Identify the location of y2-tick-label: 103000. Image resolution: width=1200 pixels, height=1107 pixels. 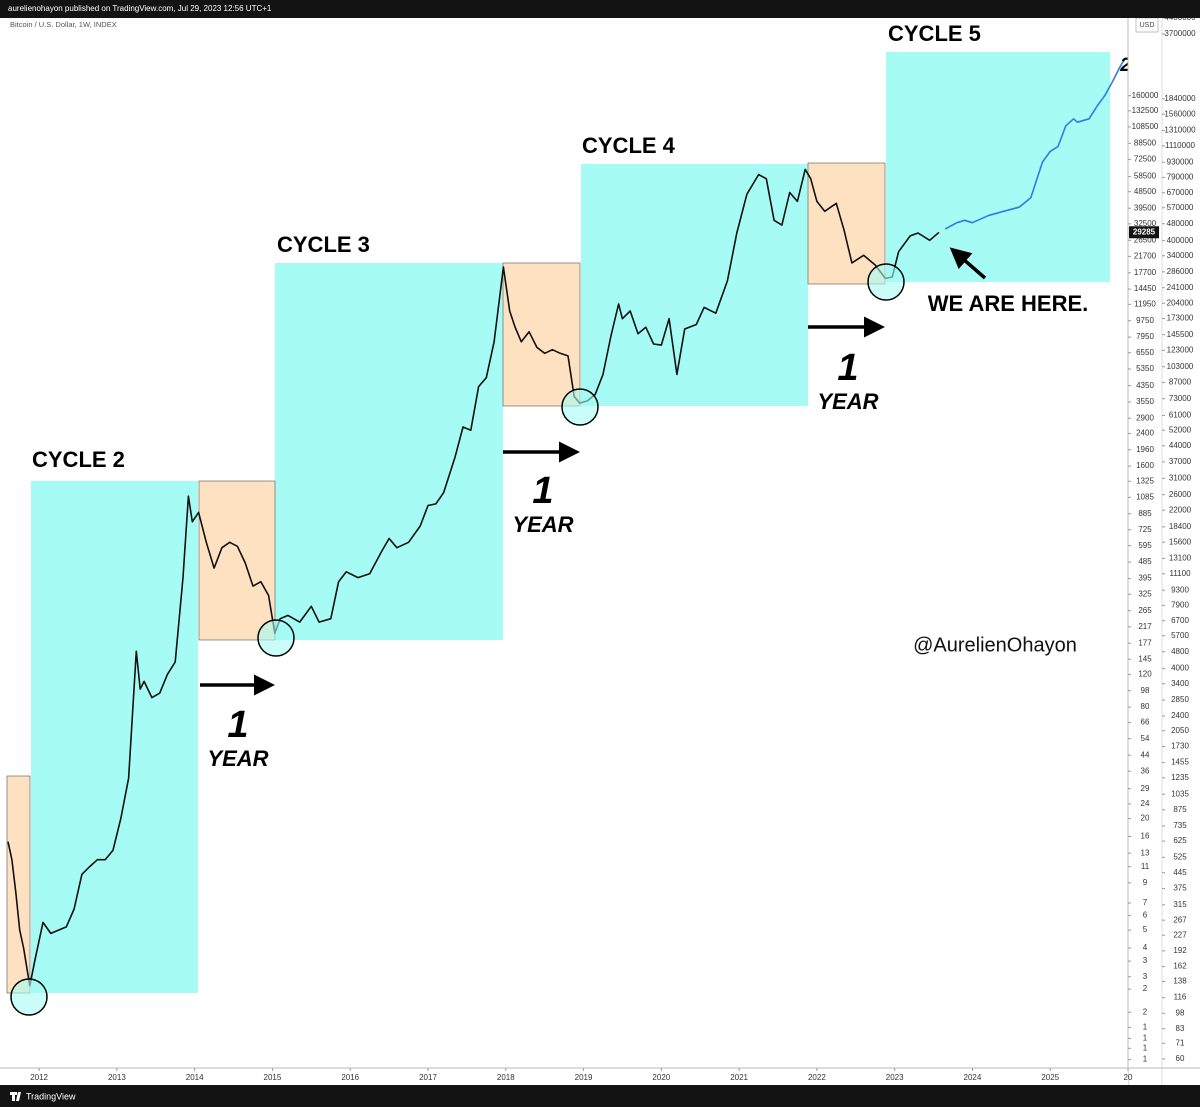
(1180, 366).